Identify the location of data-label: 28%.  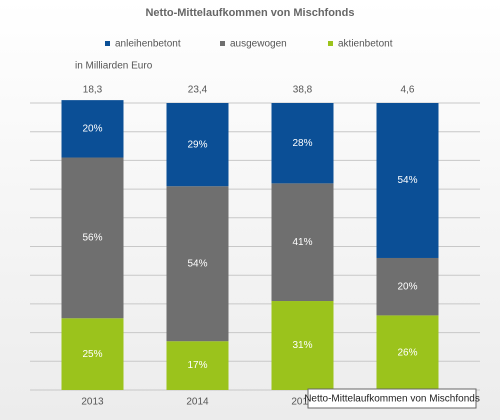
(302, 143).